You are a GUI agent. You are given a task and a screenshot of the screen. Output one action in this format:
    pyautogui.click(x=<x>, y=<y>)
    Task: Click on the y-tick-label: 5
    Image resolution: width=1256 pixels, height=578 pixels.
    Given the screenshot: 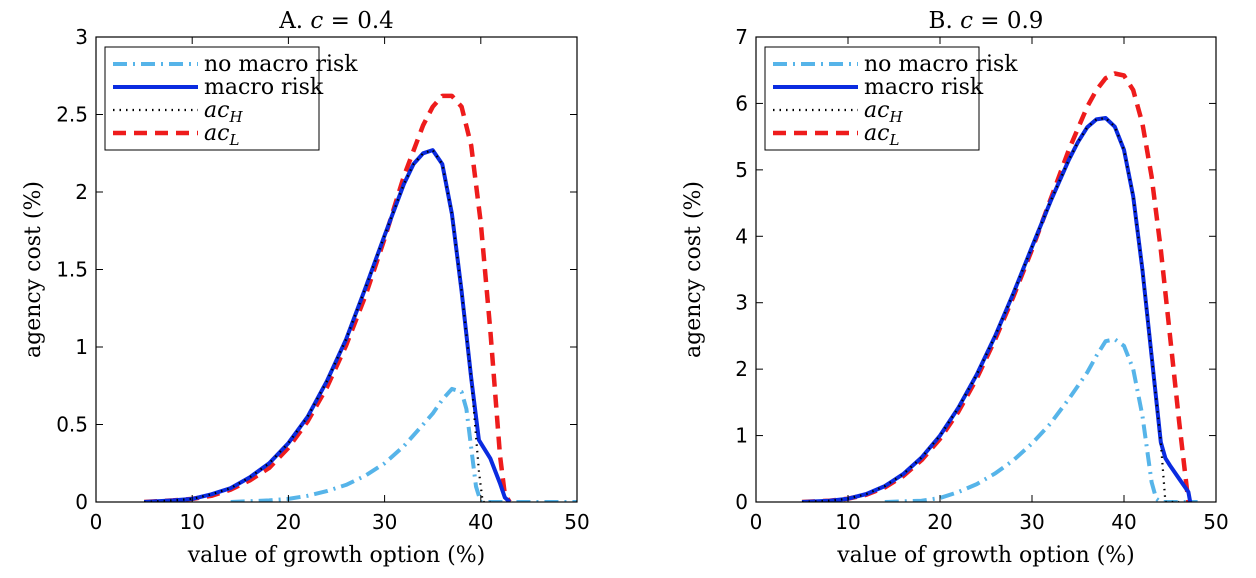 What is the action you would take?
    pyautogui.click(x=741, y=170)
    